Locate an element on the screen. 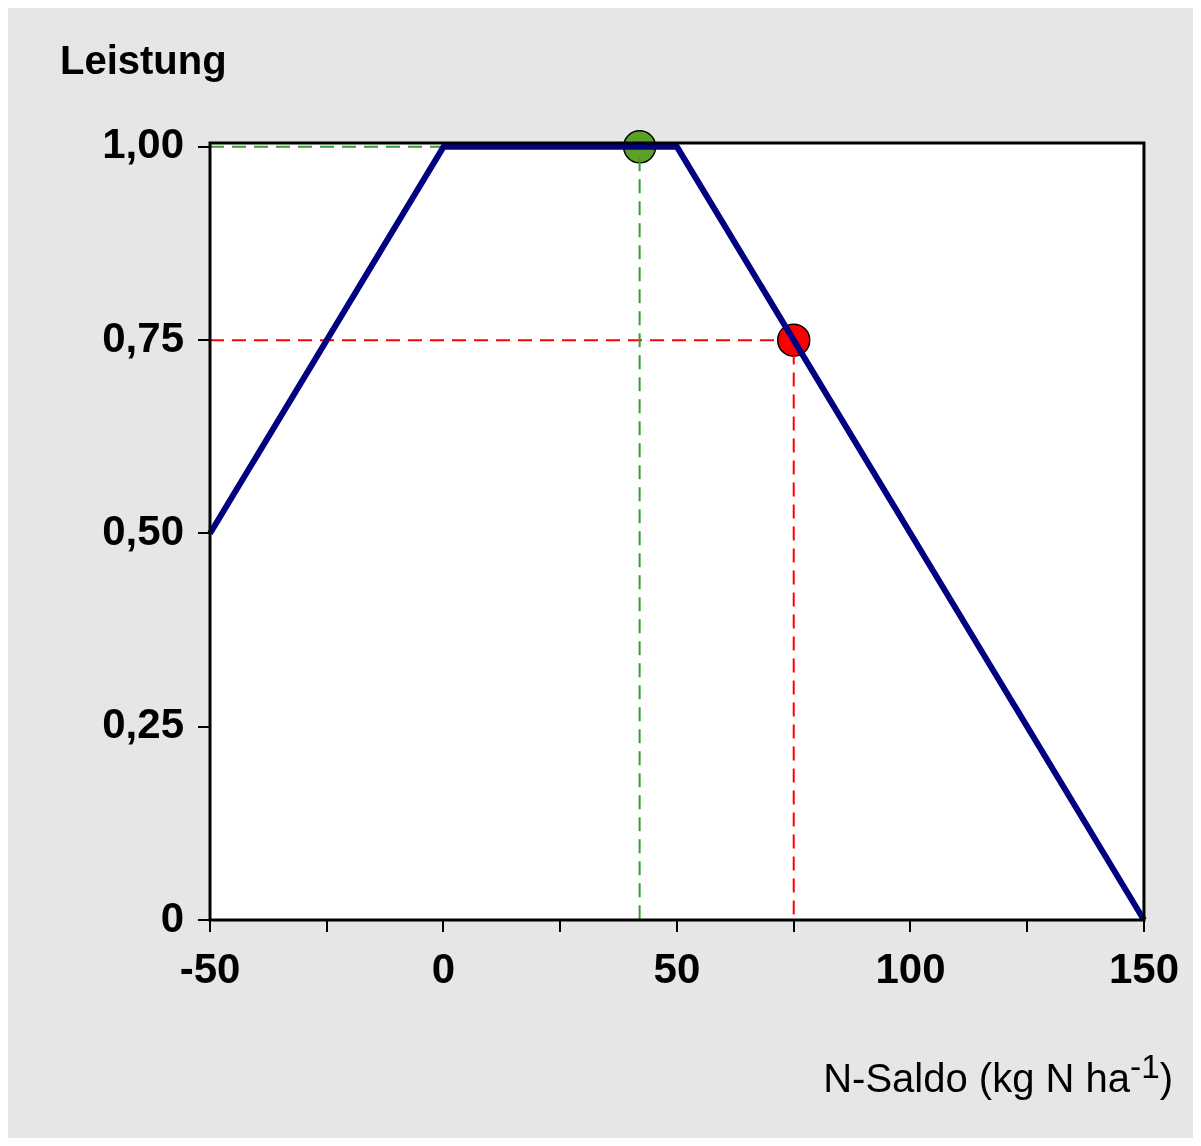  x-tick-label: 50 is located at coordinates (677, 968).